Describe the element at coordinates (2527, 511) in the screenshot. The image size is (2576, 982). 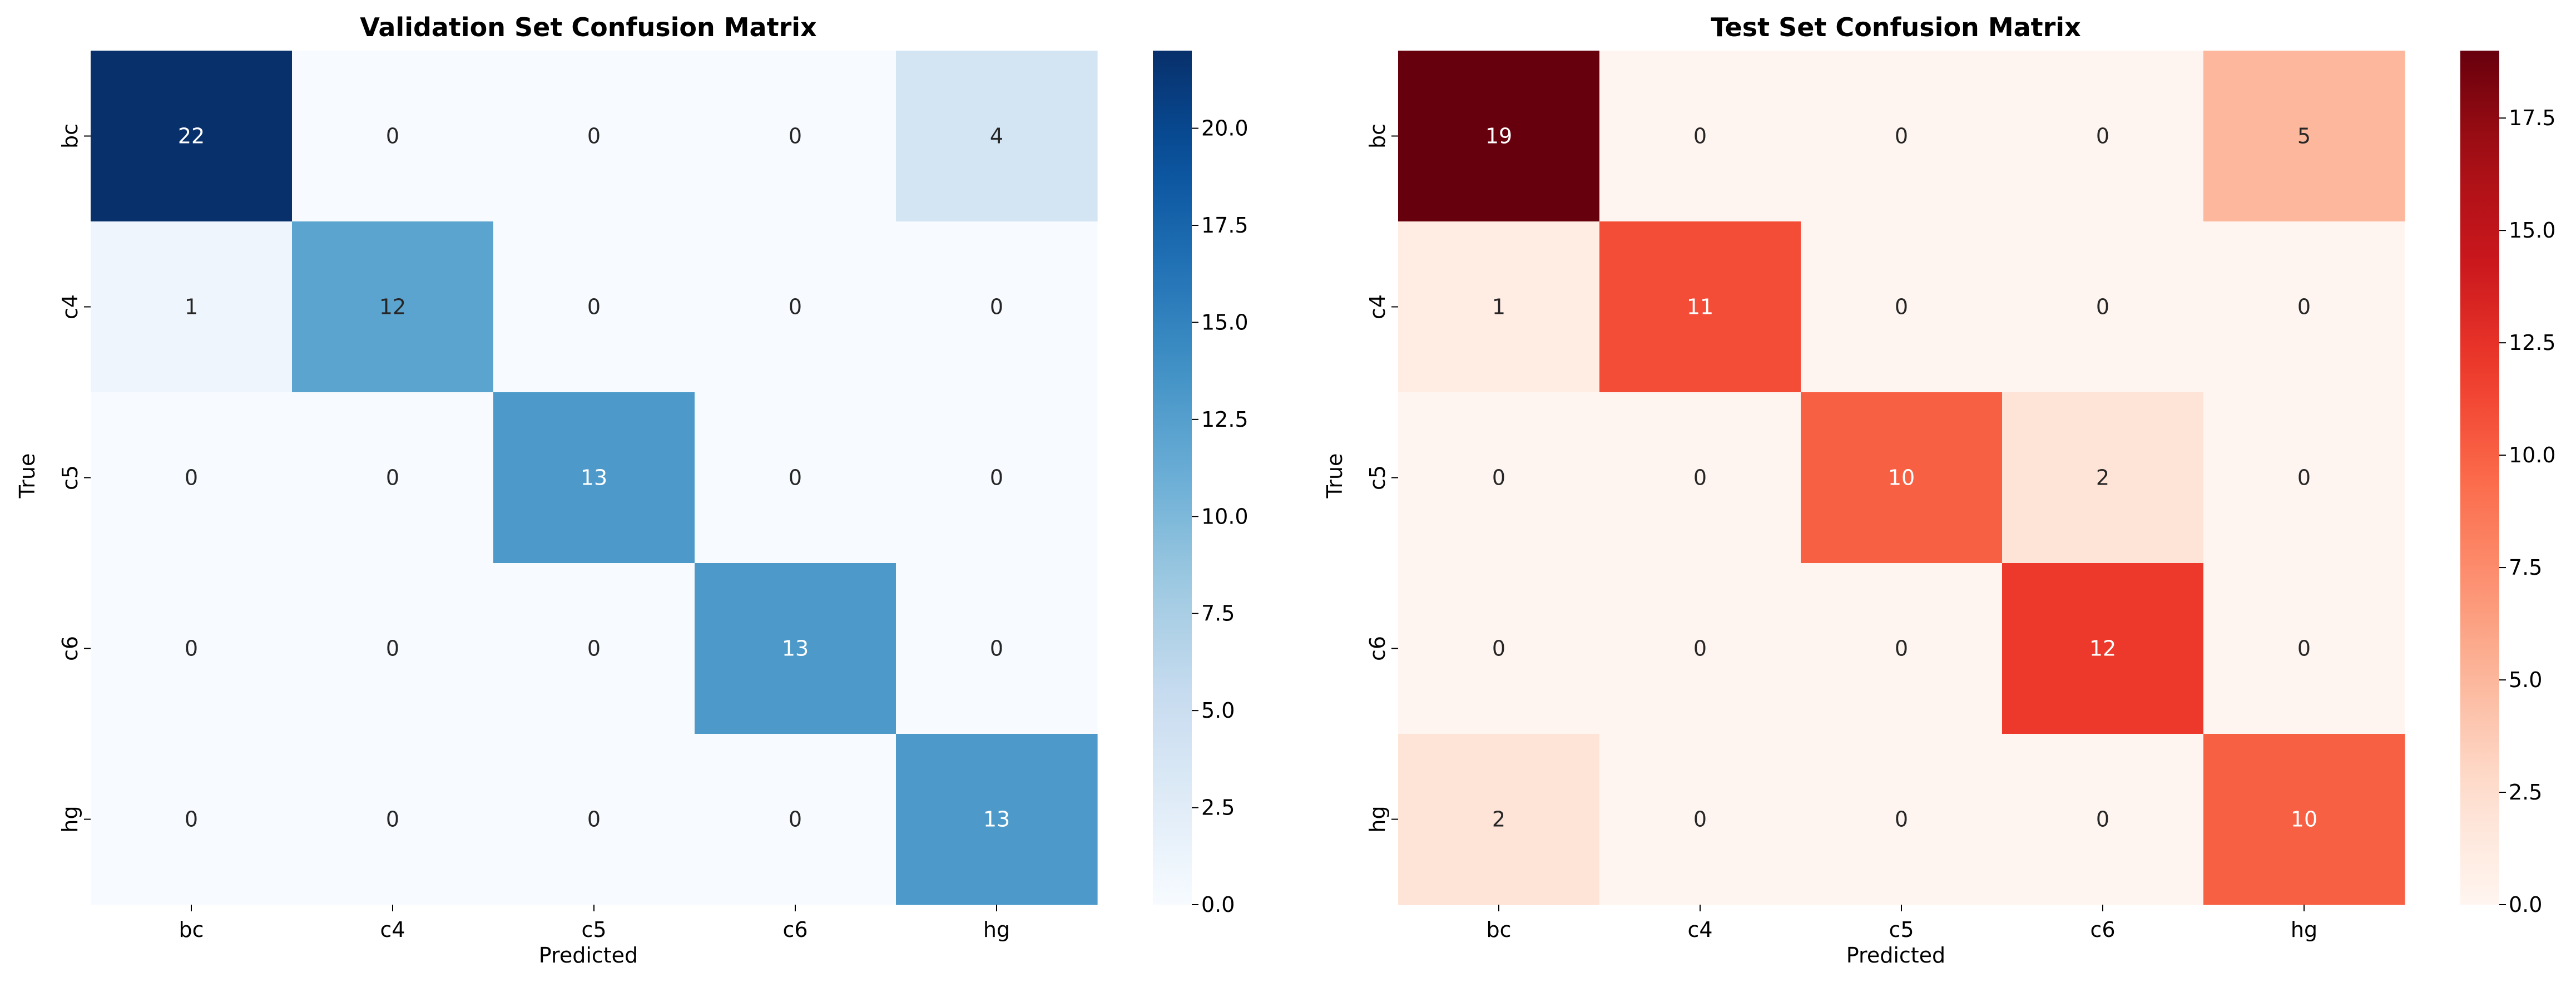
I see `colorbar-ticks: 0.0 2.5 5.0 7.5 10.0 12.5 15.0 17.5` at that location.